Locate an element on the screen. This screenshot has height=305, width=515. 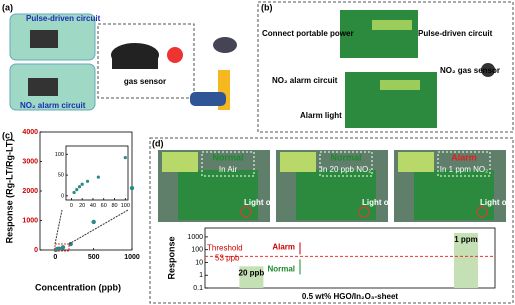
state: Alarm is located at coordinates (464, 157).